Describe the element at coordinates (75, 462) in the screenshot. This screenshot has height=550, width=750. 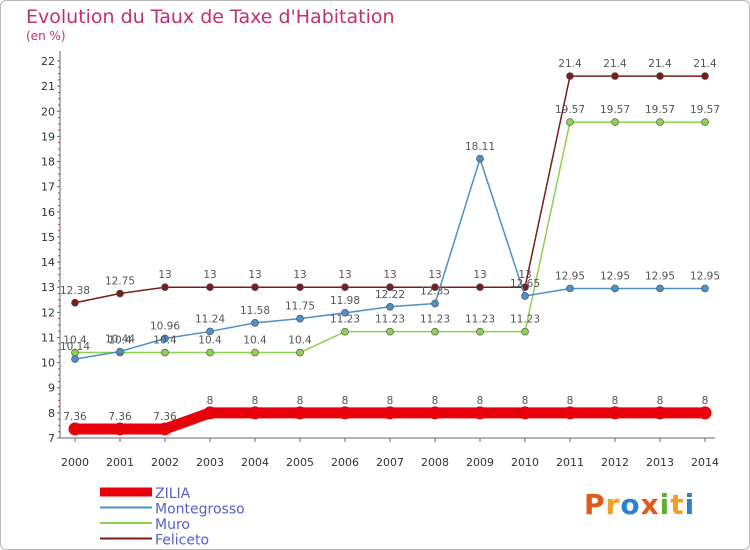
I see `x-tick-label: 2000` at that location.